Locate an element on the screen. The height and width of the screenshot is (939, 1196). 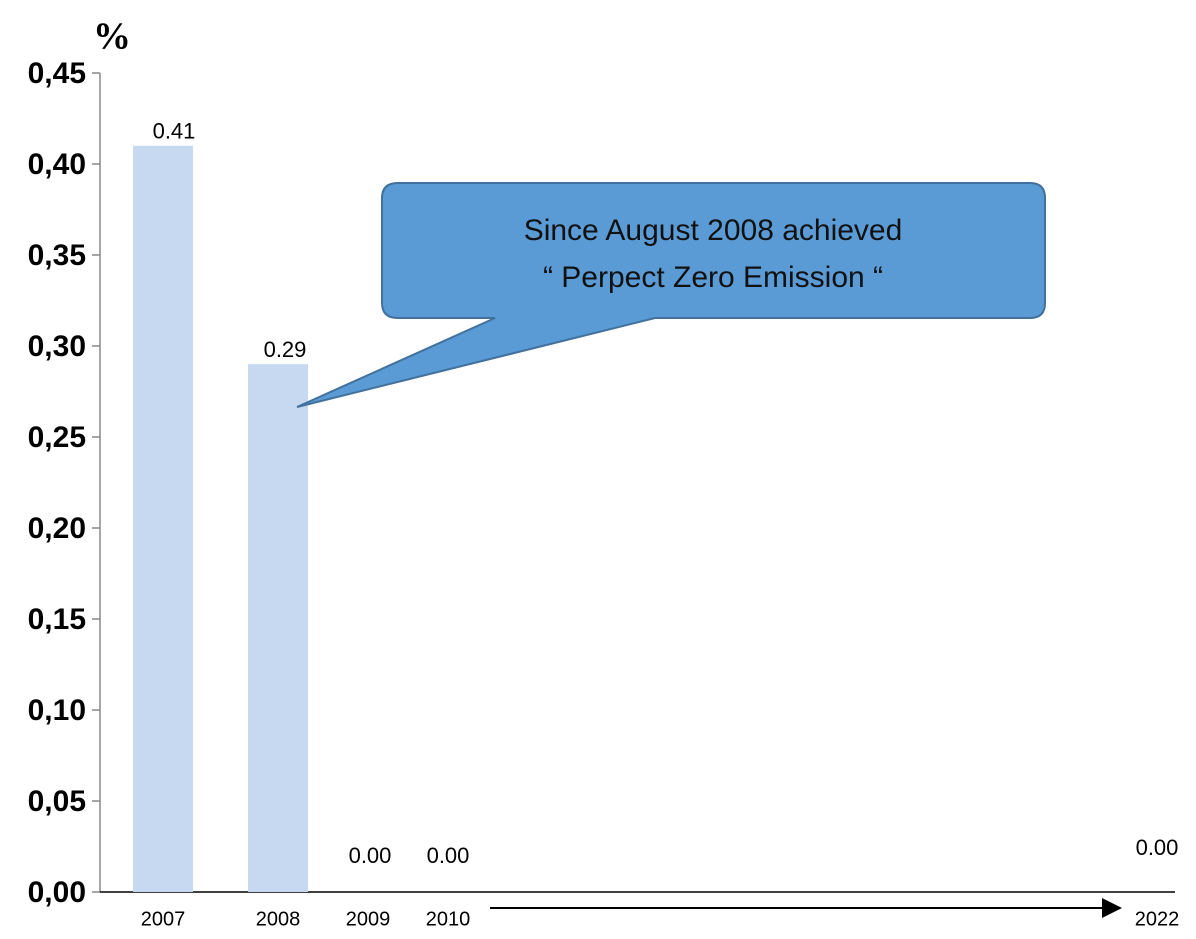
y-tick-label: 0,45 is located at coordinates (57, 73).